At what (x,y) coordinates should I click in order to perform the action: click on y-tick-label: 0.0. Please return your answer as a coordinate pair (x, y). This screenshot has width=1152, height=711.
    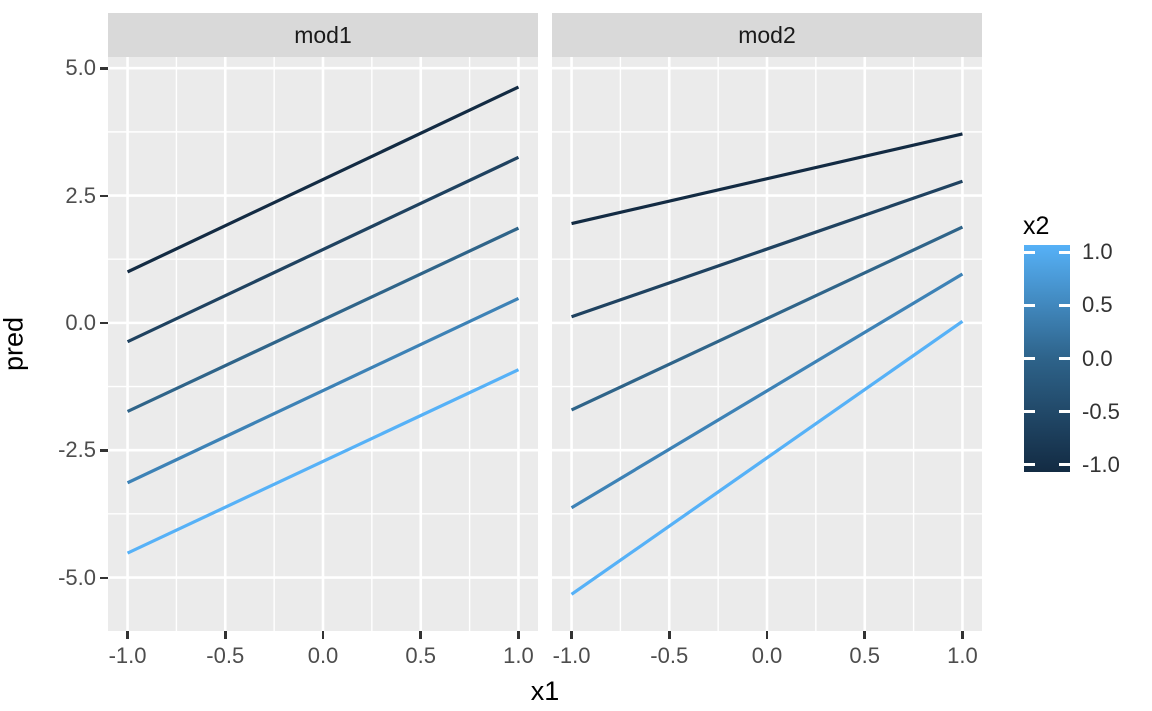
    Looking at the image, I should click on (80, 322).